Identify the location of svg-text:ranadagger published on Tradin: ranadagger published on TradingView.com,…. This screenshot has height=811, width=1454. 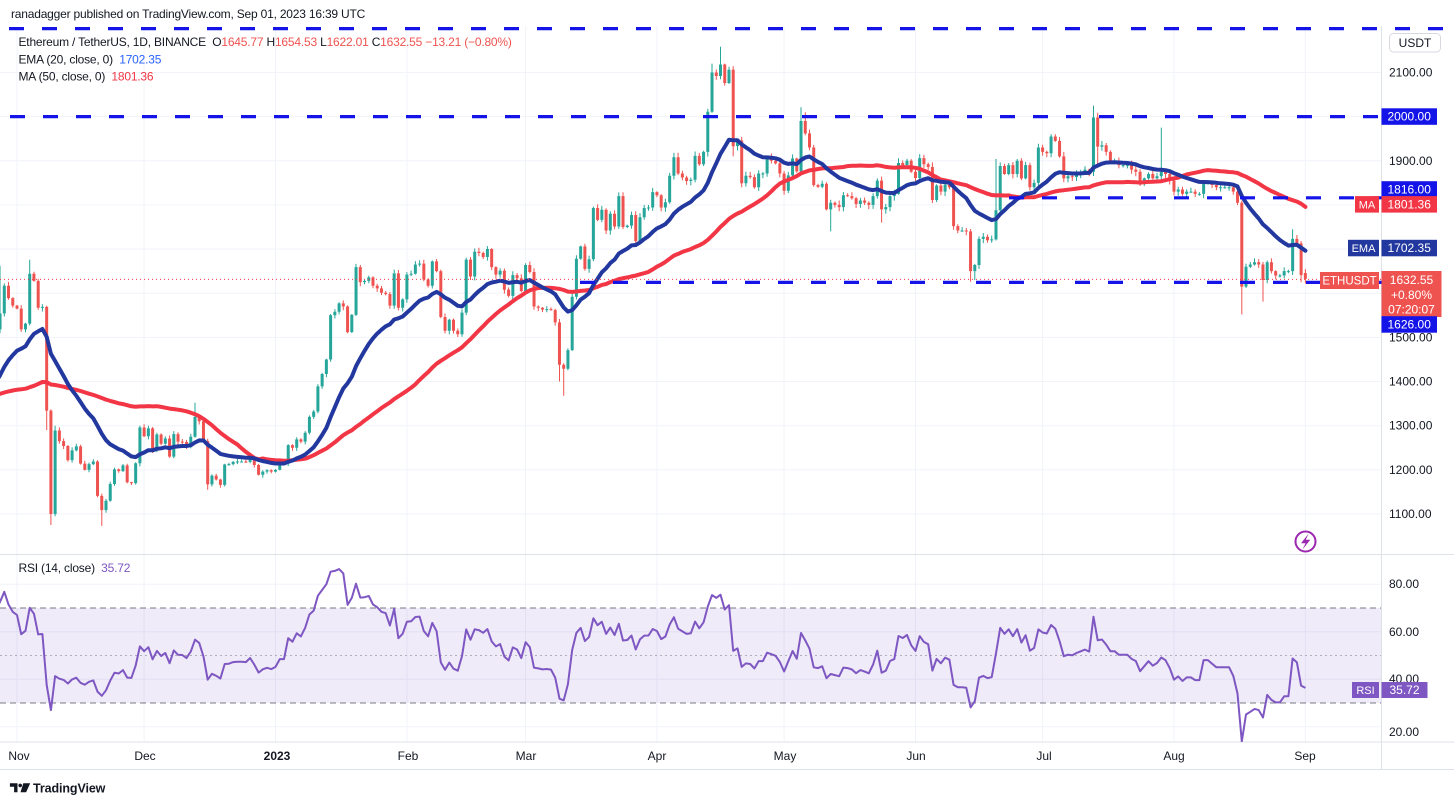
(188, 14).